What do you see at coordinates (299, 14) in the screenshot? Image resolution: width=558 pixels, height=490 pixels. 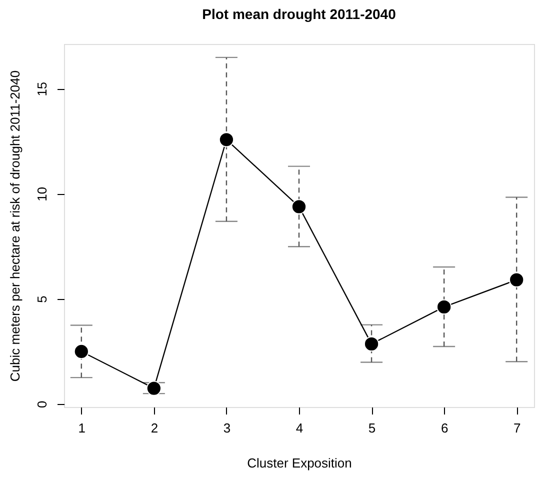 I see `chart-title: Plot mean drought 2011-2040` at bounding box center [299, 14].